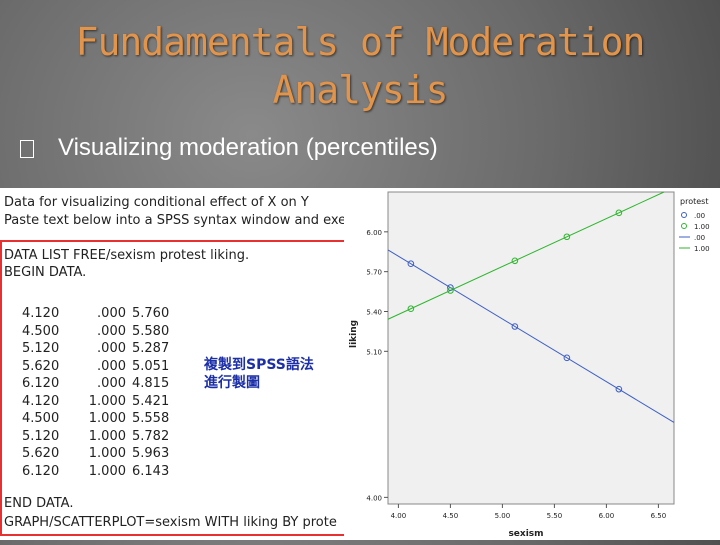 The image size is (720, 545). What do you see at coordinates (151, 366) in the screenshot?
I see `liking-cell: 5.051` at bounding box center [151, 366].